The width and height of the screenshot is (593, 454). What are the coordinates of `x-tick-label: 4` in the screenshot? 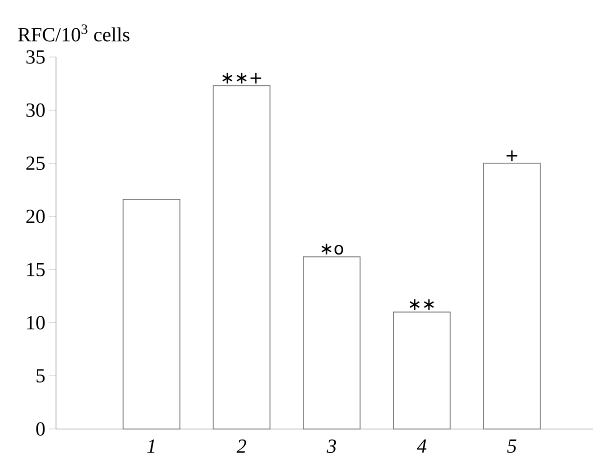 It's located at (421, 446).